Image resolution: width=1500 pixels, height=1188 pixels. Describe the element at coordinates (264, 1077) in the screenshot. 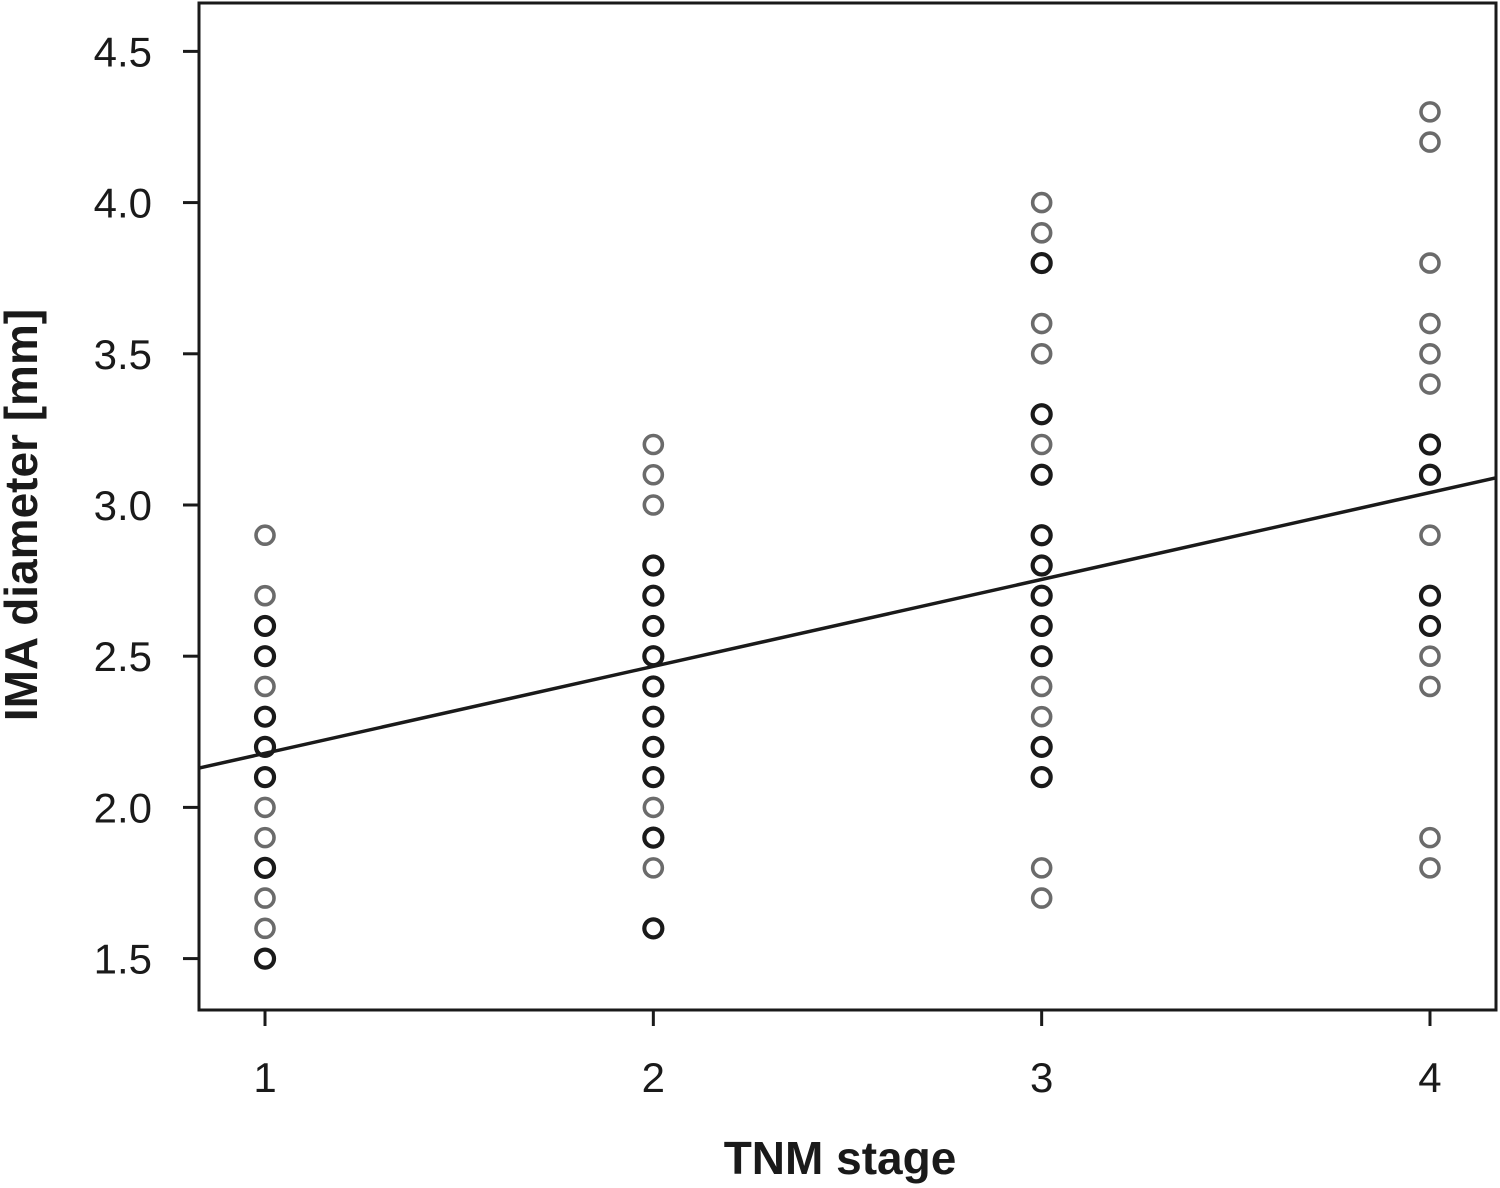

I see `x-tick-label: 1` at that location.